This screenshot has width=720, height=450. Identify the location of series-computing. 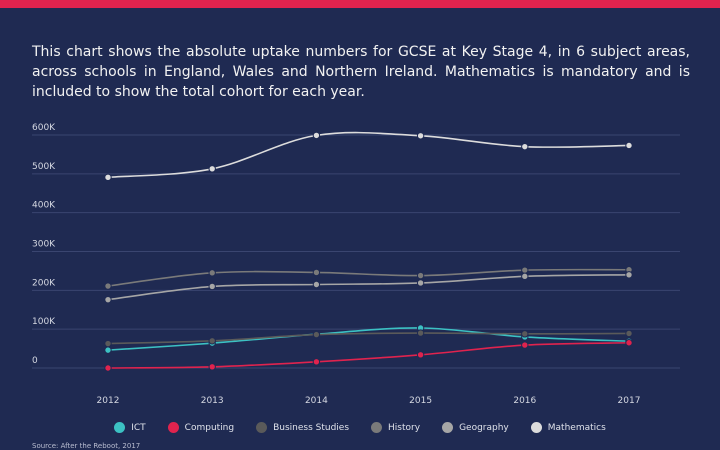
(368, 355).